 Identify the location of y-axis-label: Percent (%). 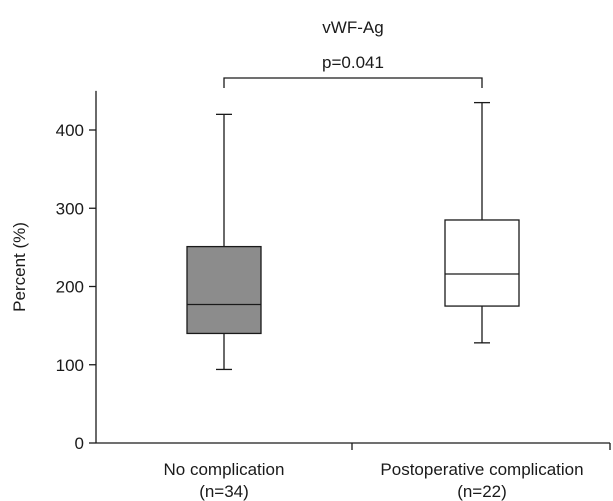
(19, 267).